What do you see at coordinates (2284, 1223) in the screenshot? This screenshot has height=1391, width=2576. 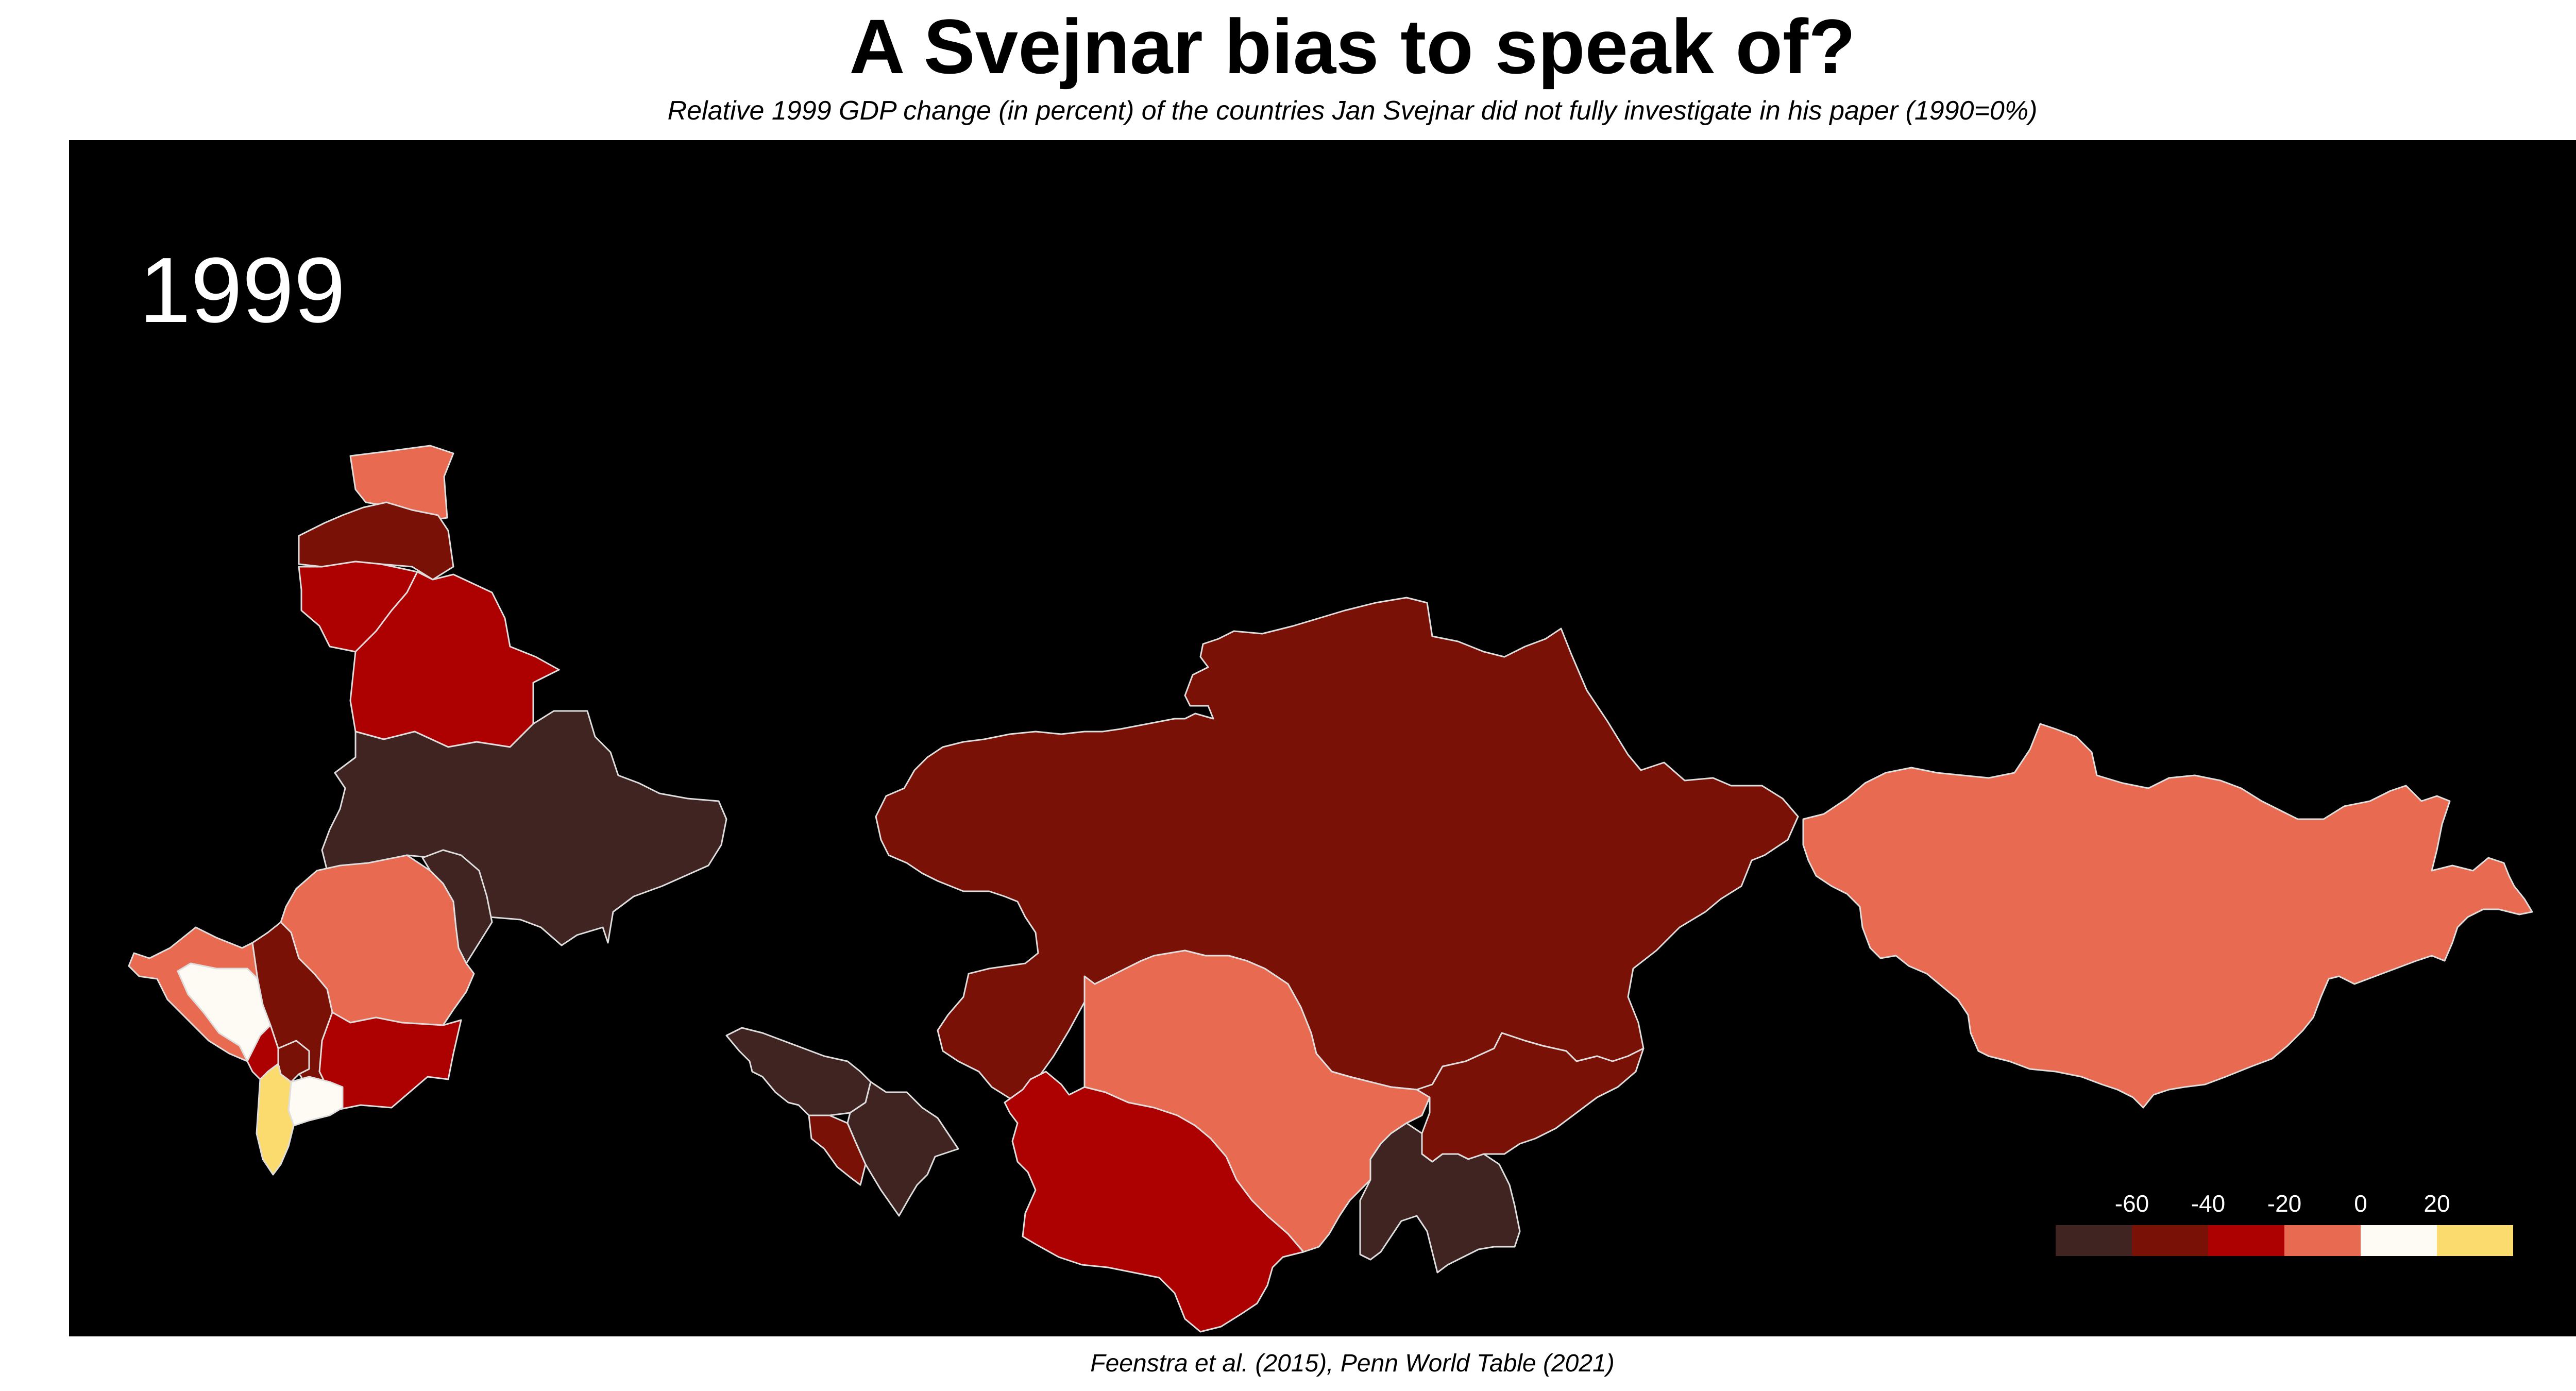 I see `legend: -60 -40 -20 0 20` at bounding box center [2284, 1223].